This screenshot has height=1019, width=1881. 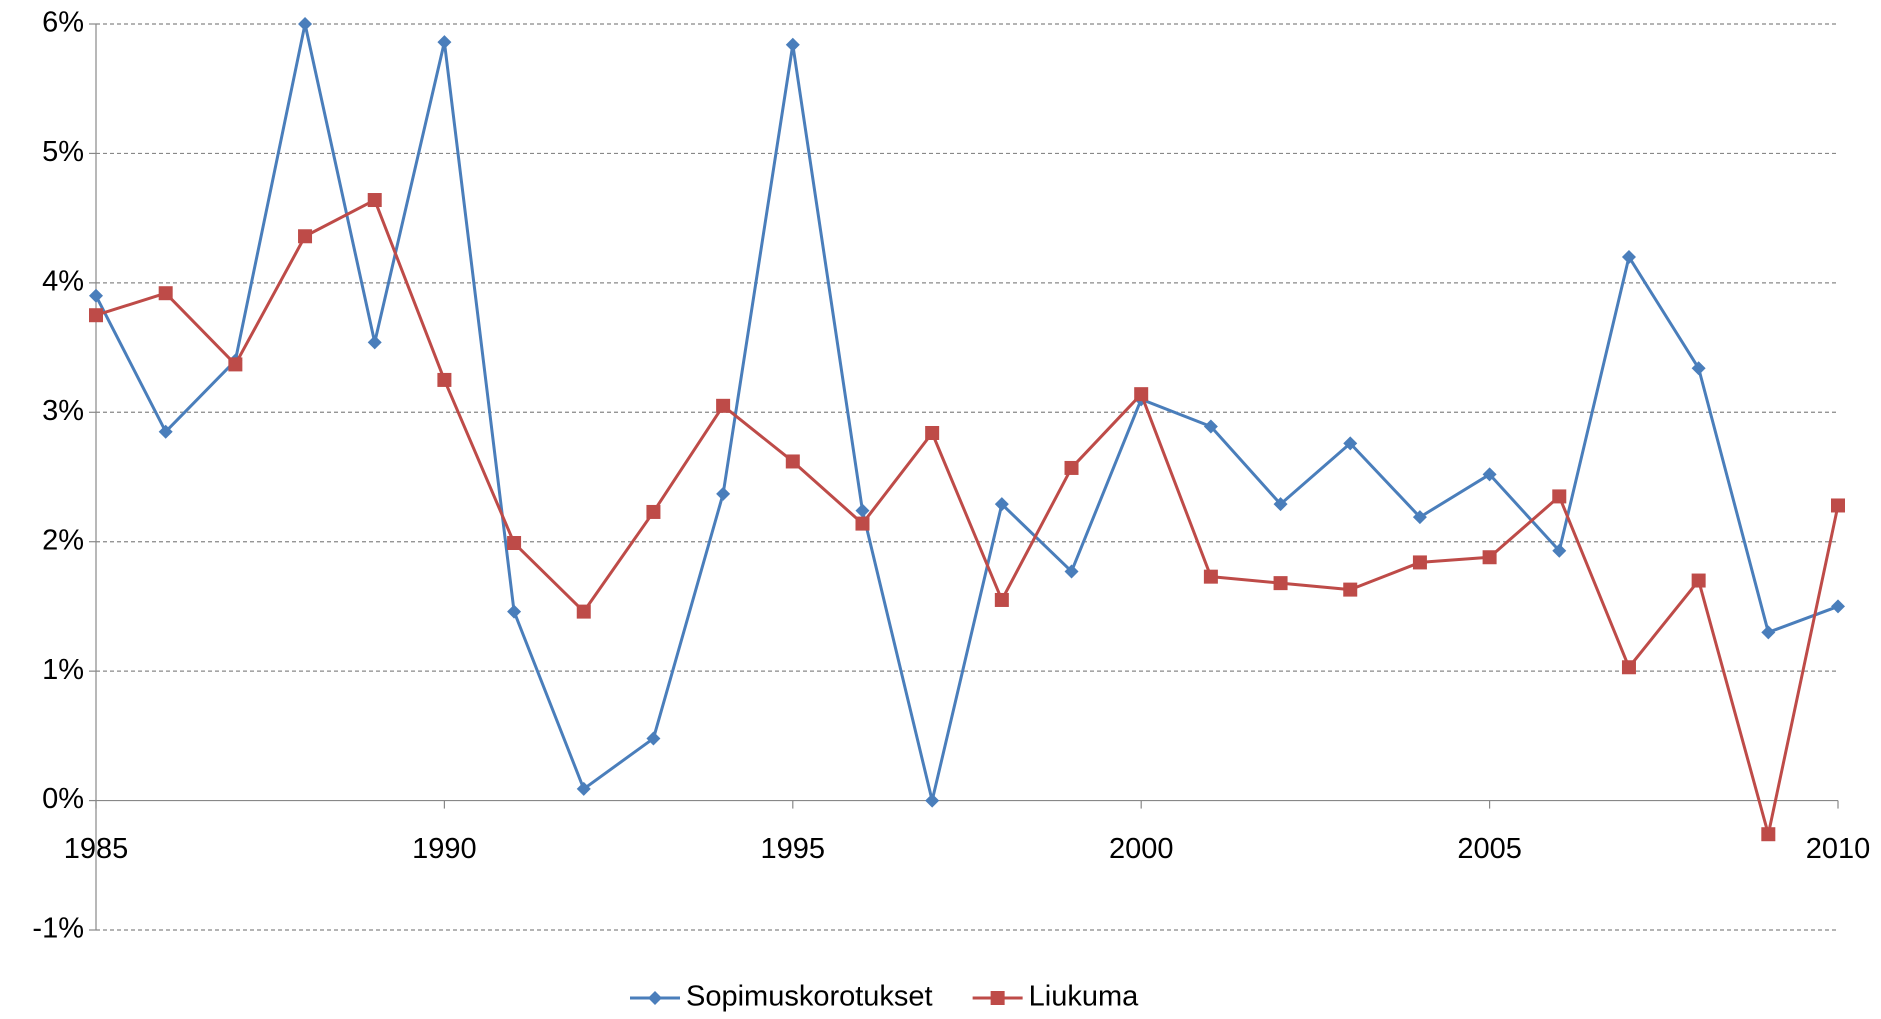 What do you see at coordinates (1141, 849) in the screenshot?
I see `x-tick-label: 2000` at bounding box center [1141, 849].